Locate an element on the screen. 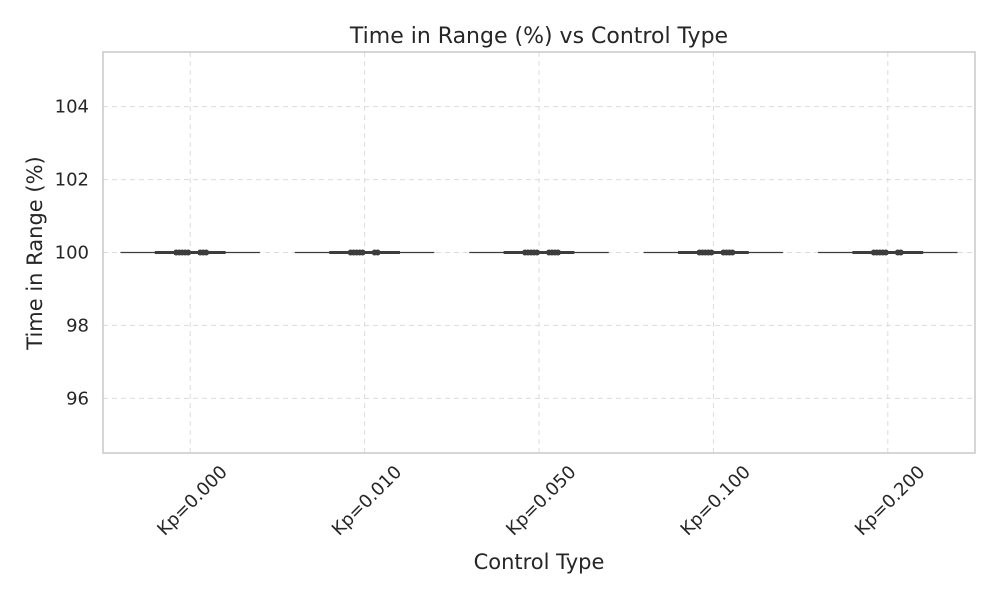 This screenshot has width=1000, height=600. x-tick-label: Kp=0.050 is located at coordinates (541, 501).